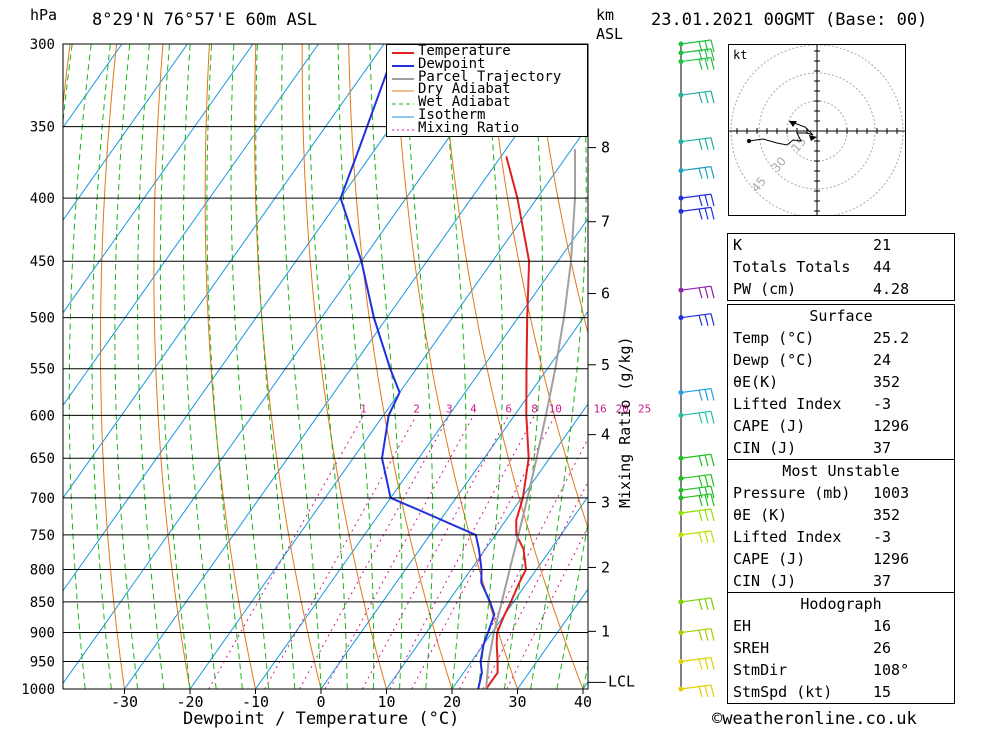 The height and width of the screenshot is (733, 1000). I want to click on index-value: 21, so click(882, 245).